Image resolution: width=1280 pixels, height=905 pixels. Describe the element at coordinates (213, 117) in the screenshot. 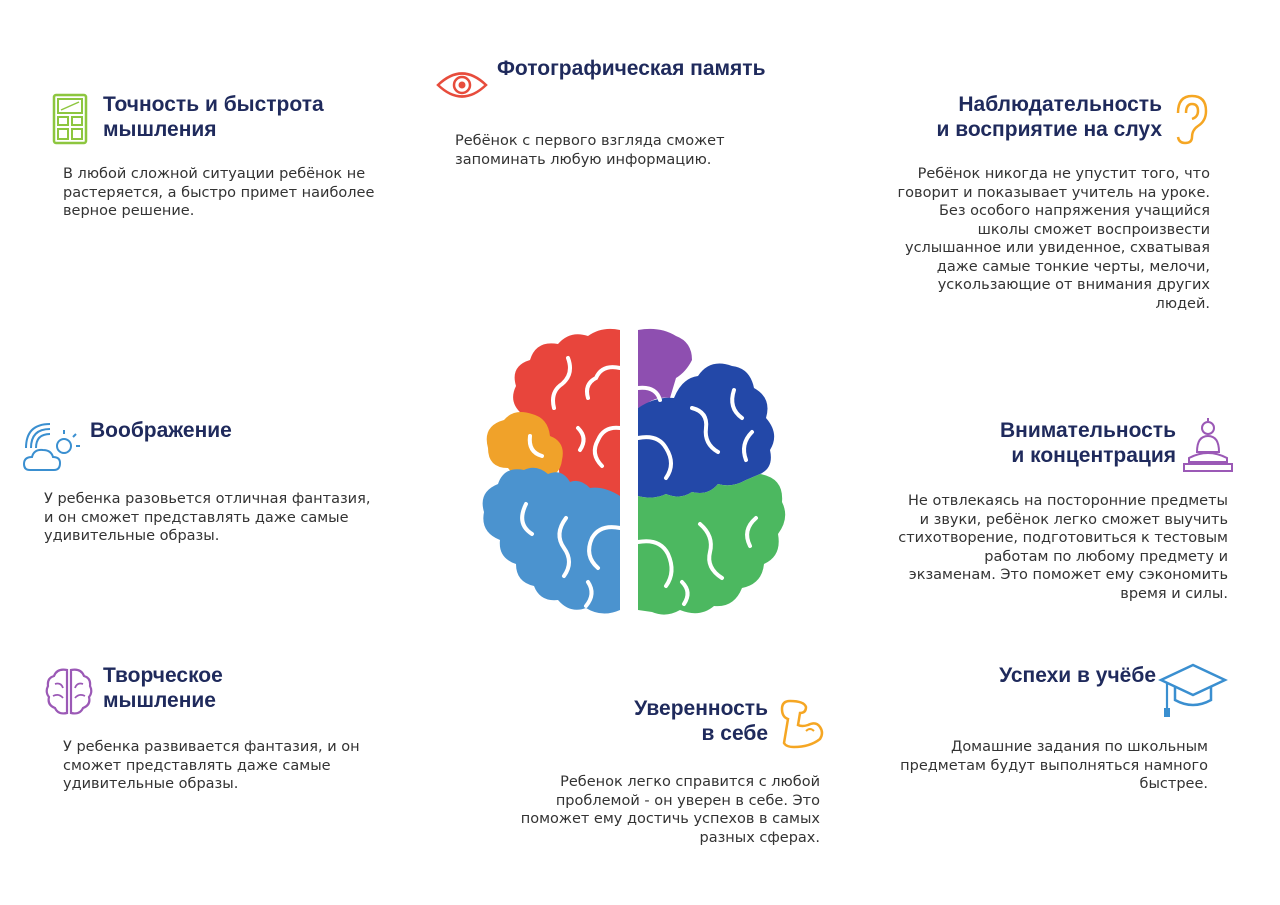

I see `accuracy-title: Точность и быстрота мышления` at that location.